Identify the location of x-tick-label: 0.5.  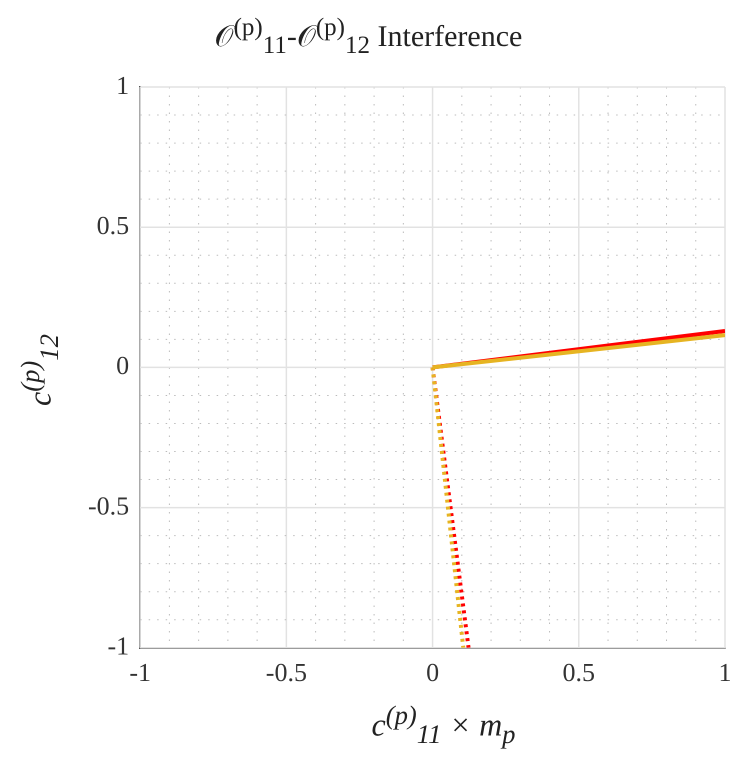
(579, 673).